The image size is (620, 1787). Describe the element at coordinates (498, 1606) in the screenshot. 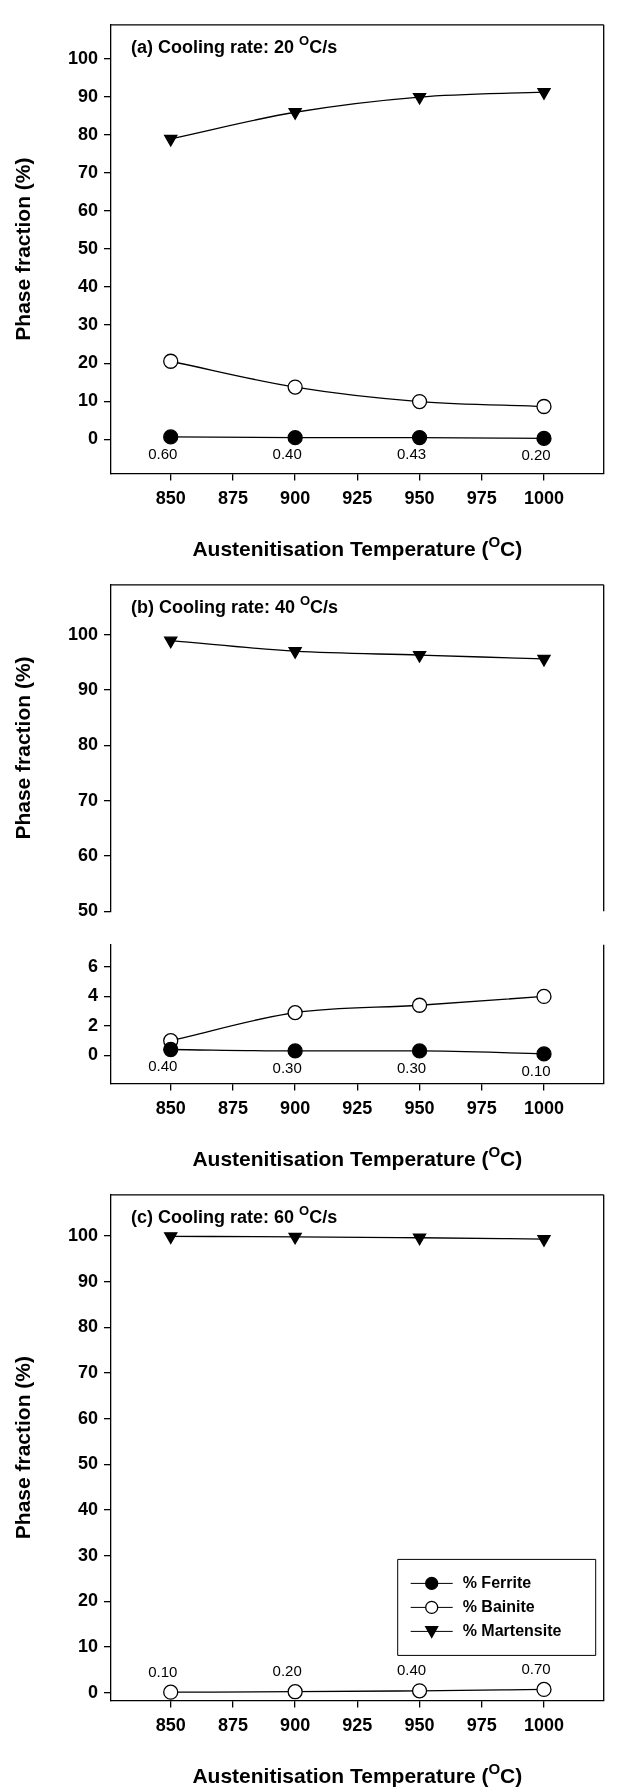

I see `legend-label: % Bainite` at that location.